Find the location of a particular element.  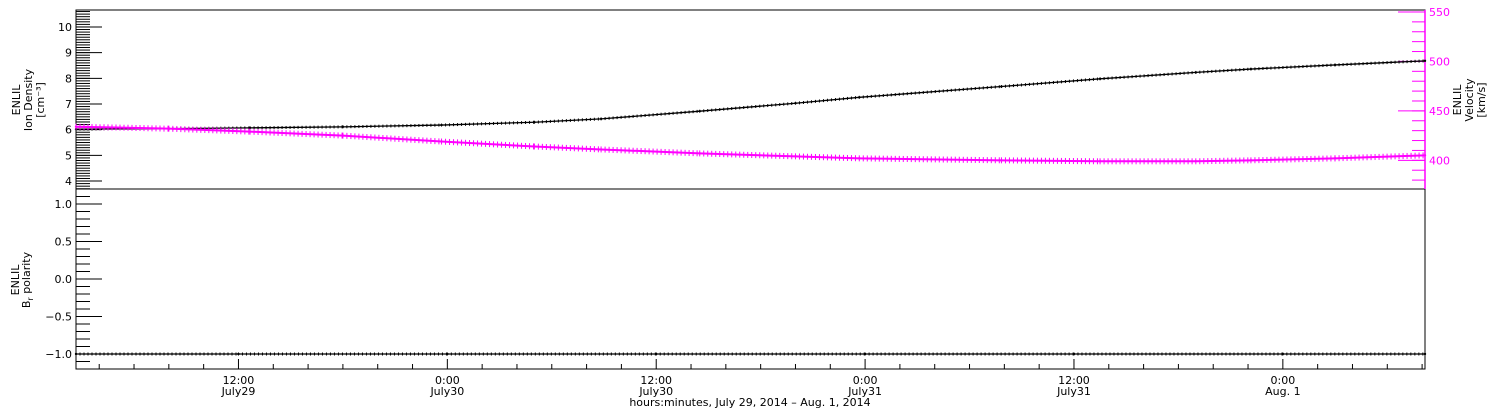

axis-title-line: Ion Density is located at coordinates (28, 99).